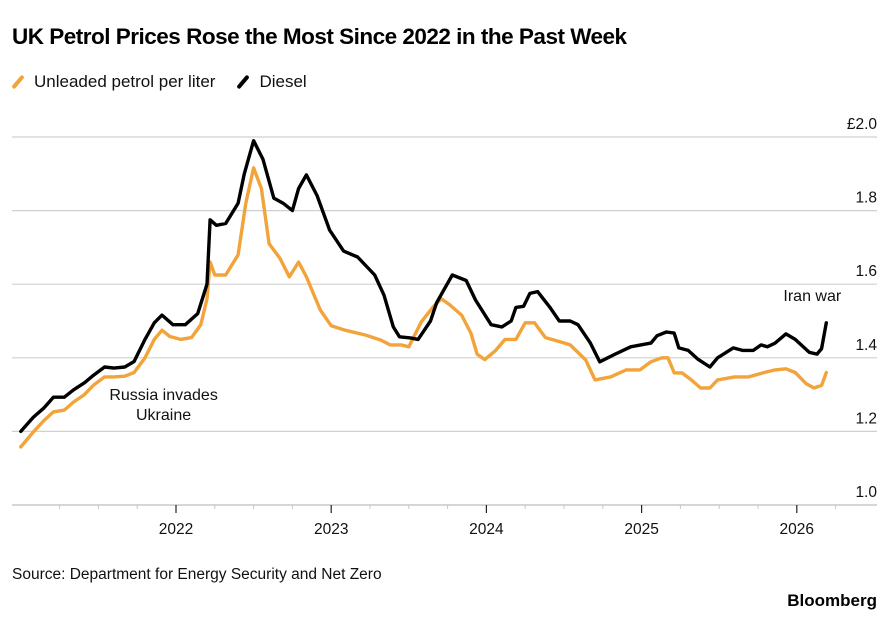 This screenshot has width=887, height=627. What do you see at coordinates (866, 492) in the screenshot?
I see `y-tick-label: 1.0` at bounding box center [866, 492].